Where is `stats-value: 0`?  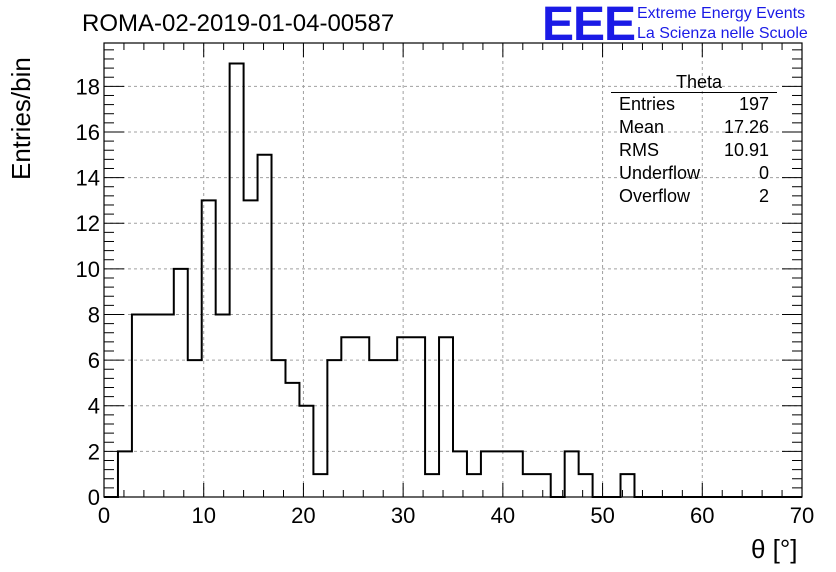
stats-value: 0 is located at coordinates (763, 173).